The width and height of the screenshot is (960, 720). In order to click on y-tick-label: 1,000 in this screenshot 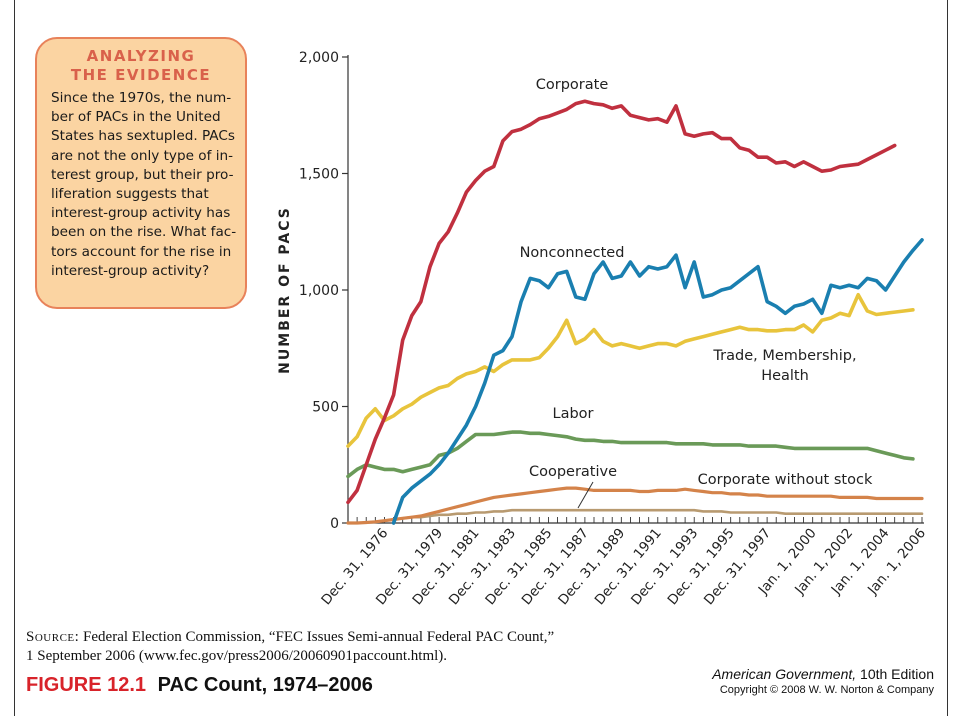, I will do `click(319, 291)`.